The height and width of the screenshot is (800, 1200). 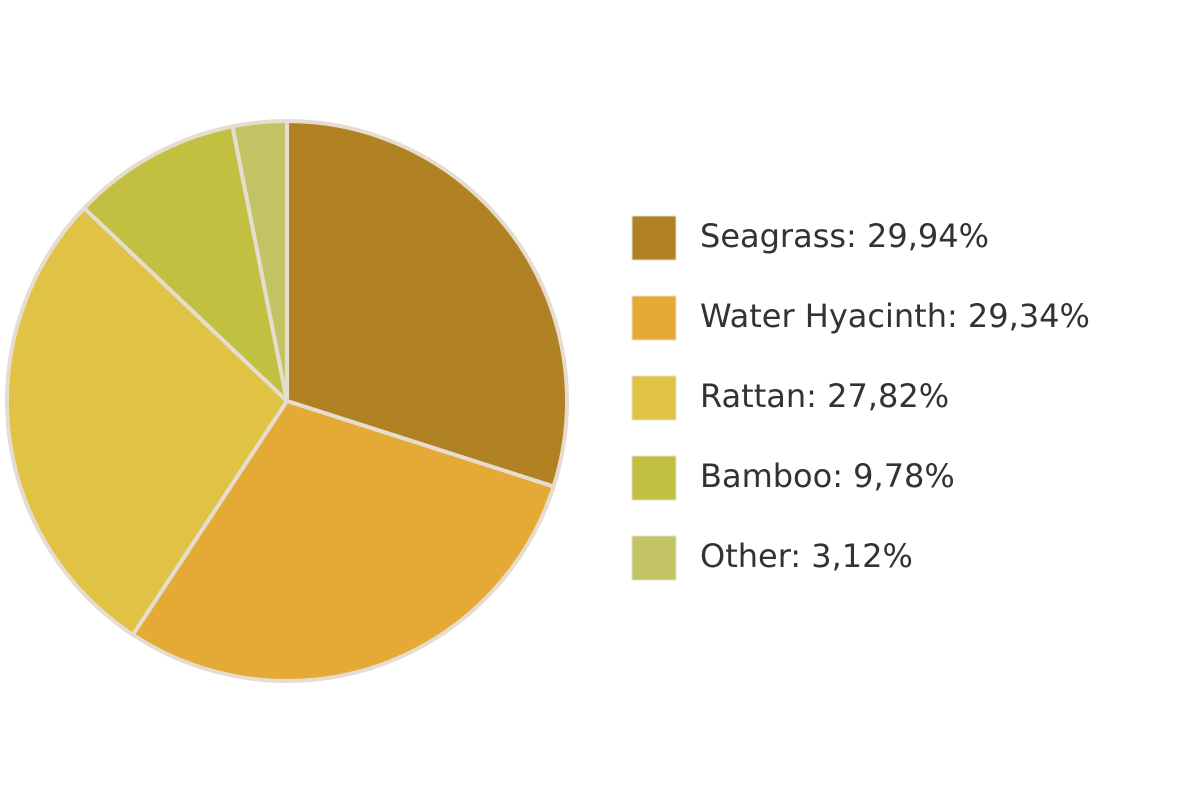 I want to click on legend-label: Seagrass: 29,94%, so click(x=844, y=236).